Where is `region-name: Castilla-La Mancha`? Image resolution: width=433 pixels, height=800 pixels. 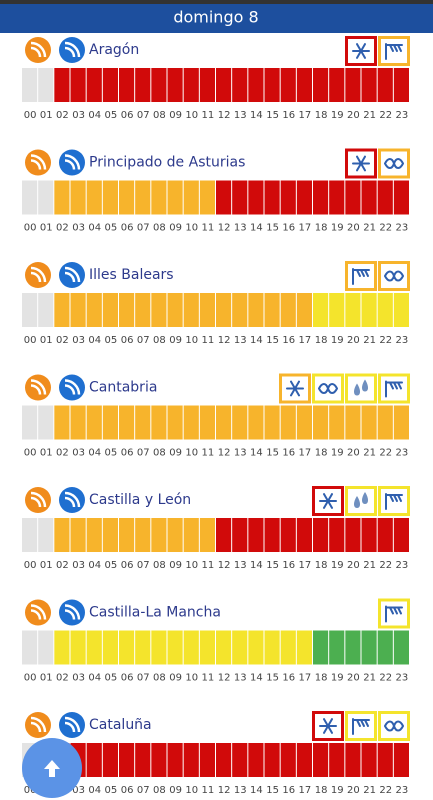
region-name: Castilla-La Mancha is located at coordinates (155, 613).